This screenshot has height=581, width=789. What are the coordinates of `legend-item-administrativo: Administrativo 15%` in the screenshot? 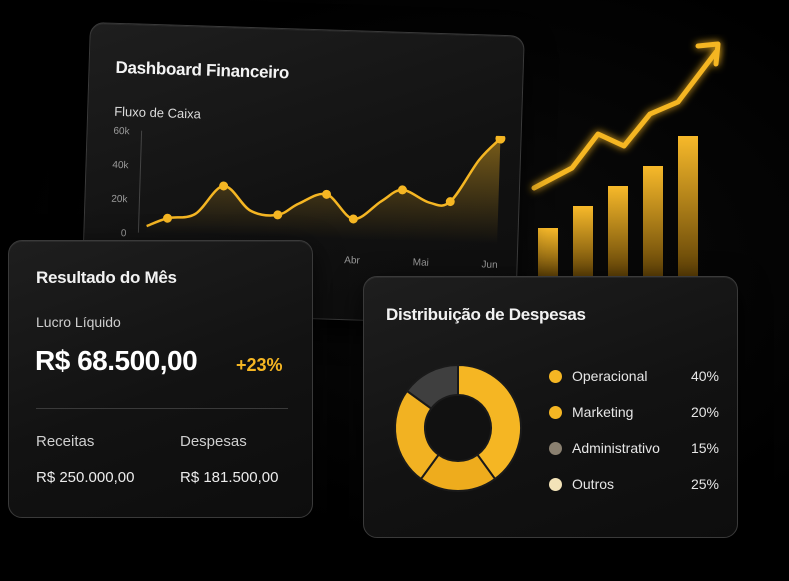 It's located at (634, 449).